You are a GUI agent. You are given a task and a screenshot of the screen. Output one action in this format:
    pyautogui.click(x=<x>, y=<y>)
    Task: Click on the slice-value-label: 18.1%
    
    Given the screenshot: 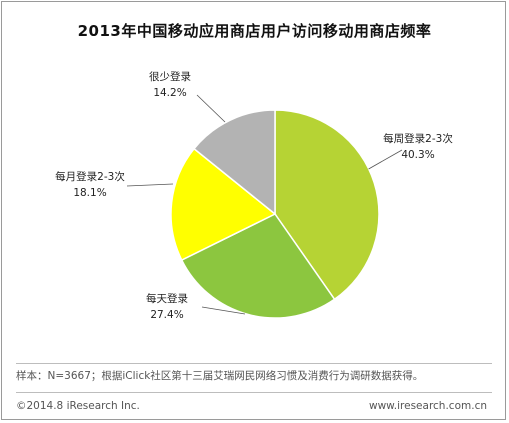 What is the action you would take?
    pyautogui.click(x=89, y=193)
    